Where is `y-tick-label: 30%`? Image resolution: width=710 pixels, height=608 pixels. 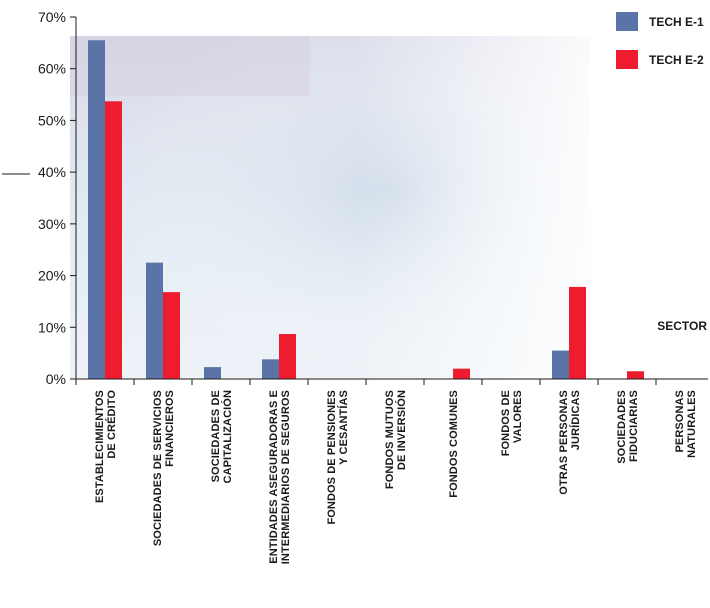 y-tick-label: 30% is located at coordinates (52, 224).